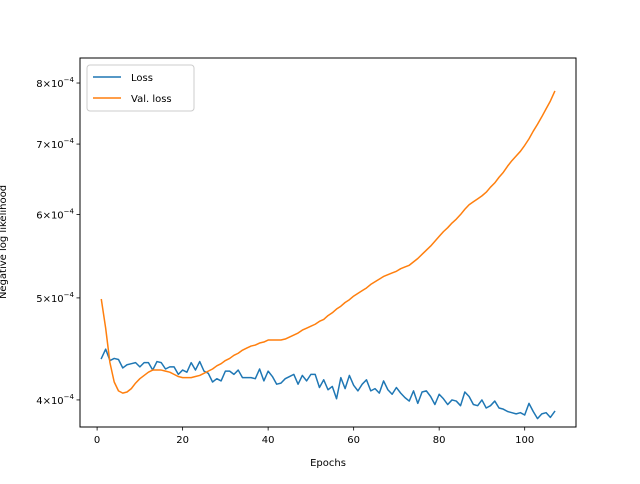  What do you see at coordinates (328, 384) in the screenshot?
I see `series-line-loss` at bounding box center [328, 384].